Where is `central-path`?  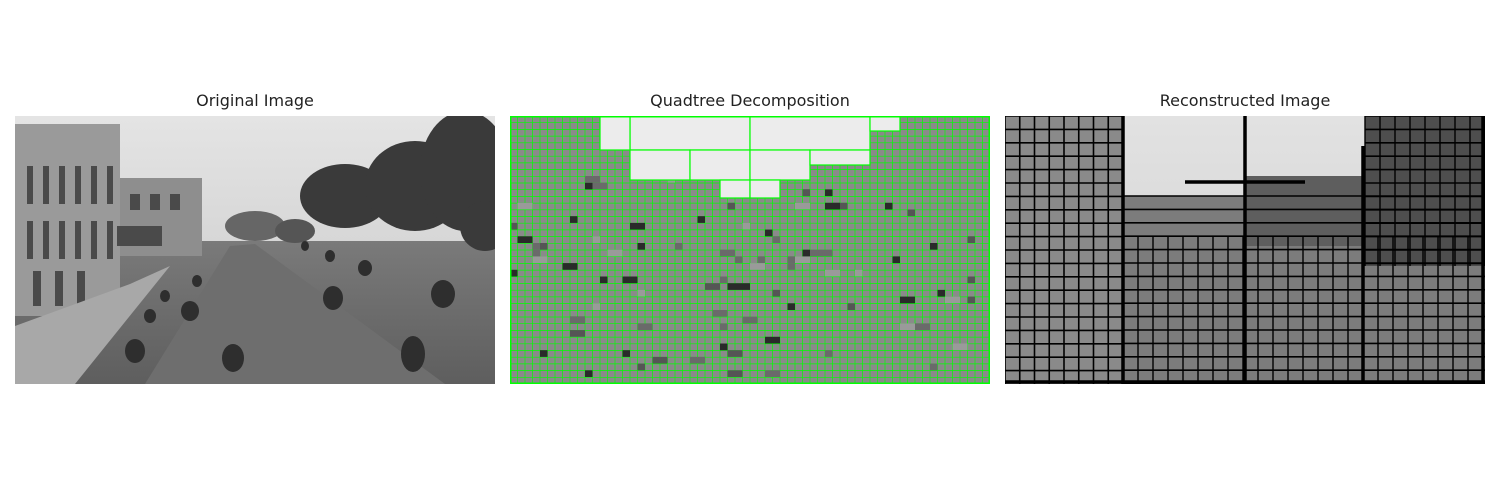
central-path is located at coordinates (295, 314).